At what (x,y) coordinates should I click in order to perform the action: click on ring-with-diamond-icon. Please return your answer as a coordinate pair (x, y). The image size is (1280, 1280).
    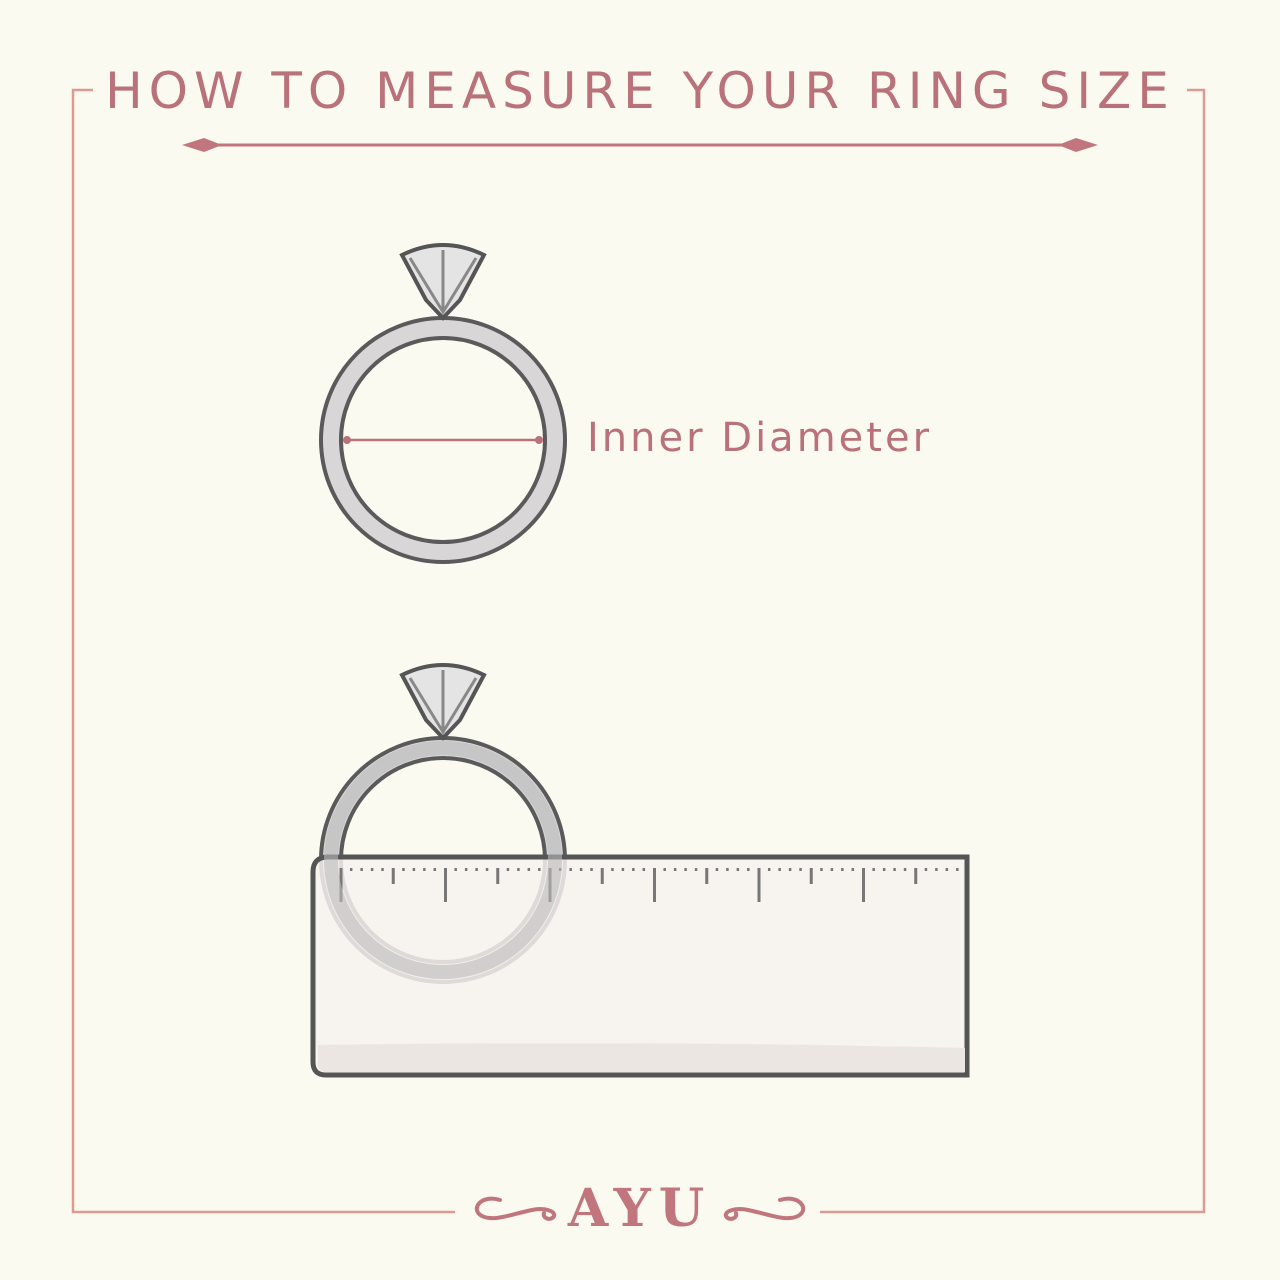
    Looking at the image, I should click on (443, 403).